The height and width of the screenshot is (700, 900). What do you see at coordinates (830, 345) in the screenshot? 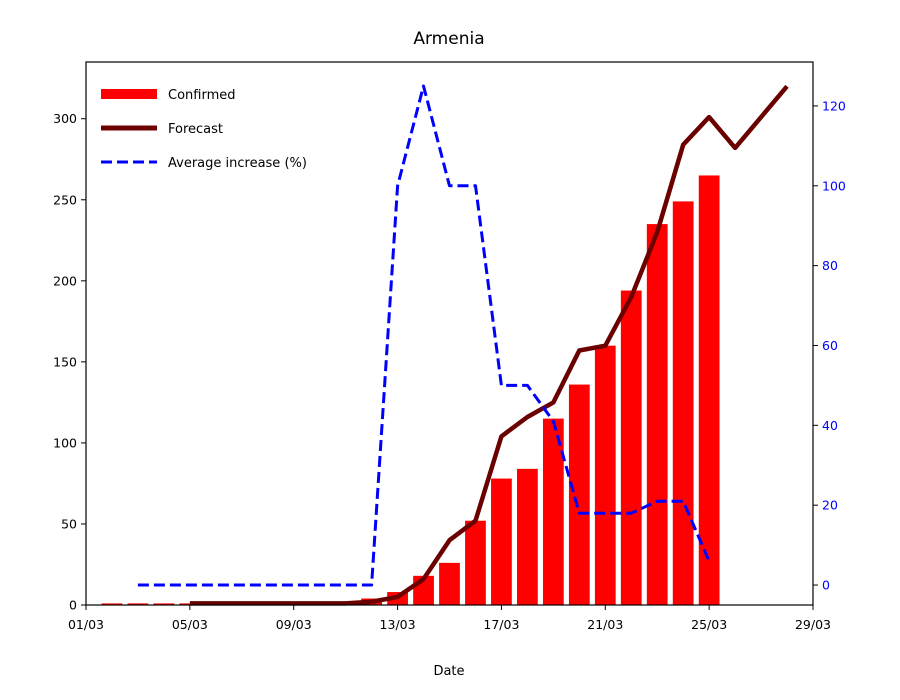
I see `y-tick-label-right: 60` at bounding box center [830, 345].